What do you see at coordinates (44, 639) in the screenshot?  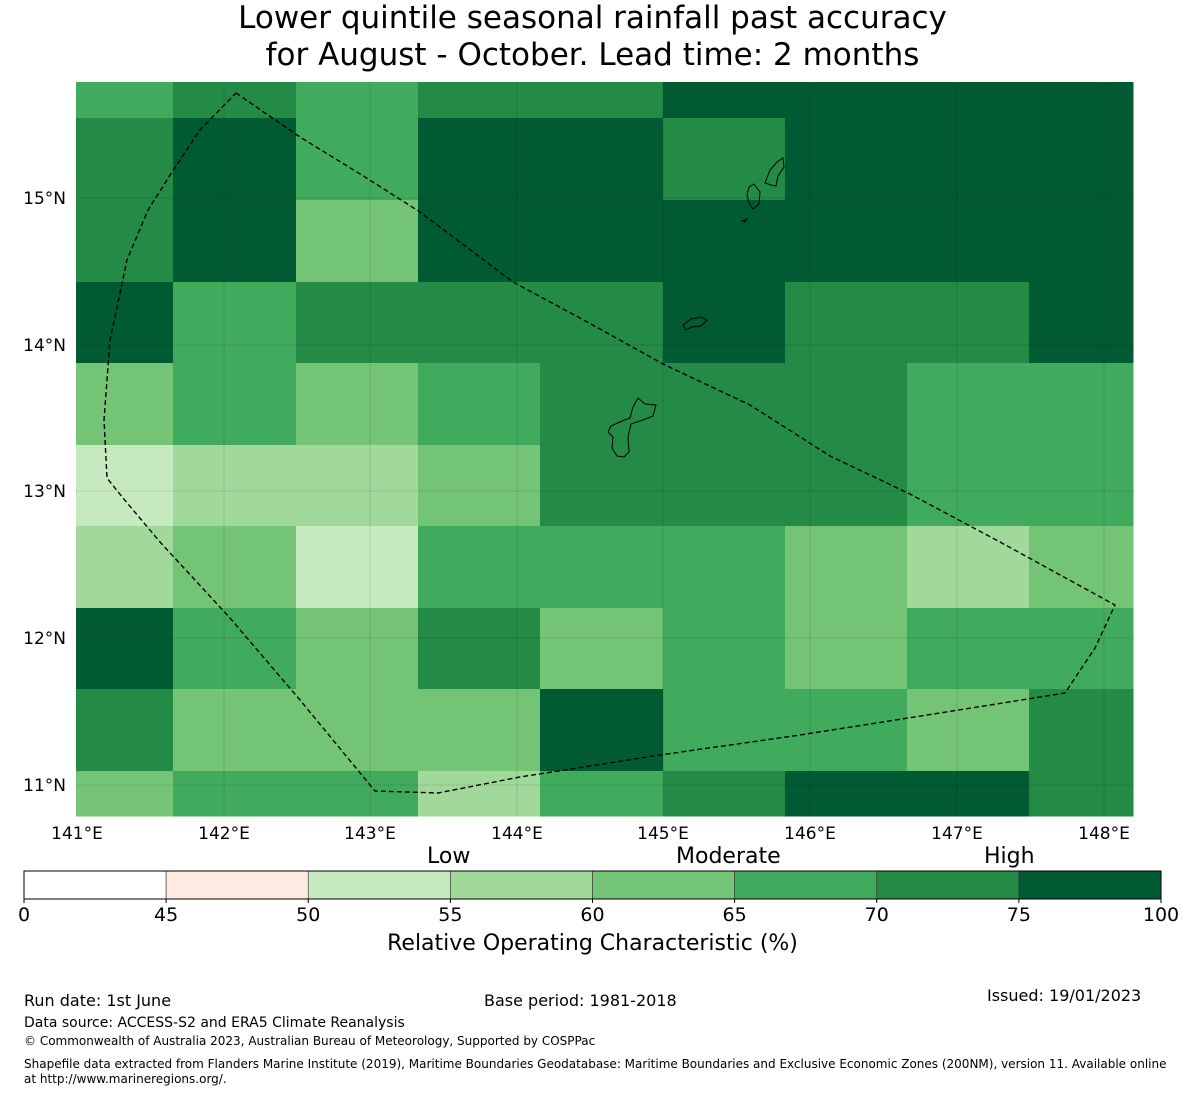 I see `lat-tick-label: 12°N` at bounding box center [44, 639].